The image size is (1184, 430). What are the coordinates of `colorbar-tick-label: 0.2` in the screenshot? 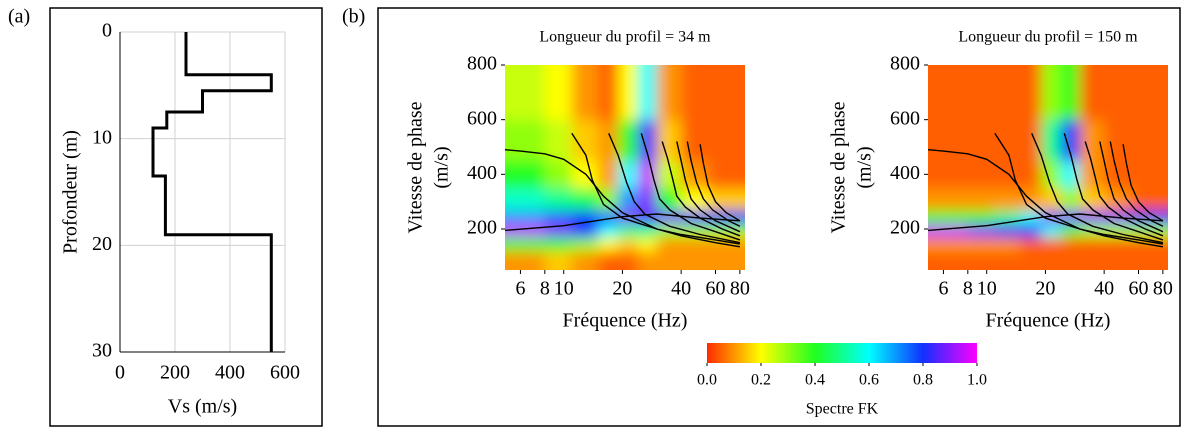 It's located at (761, 380).